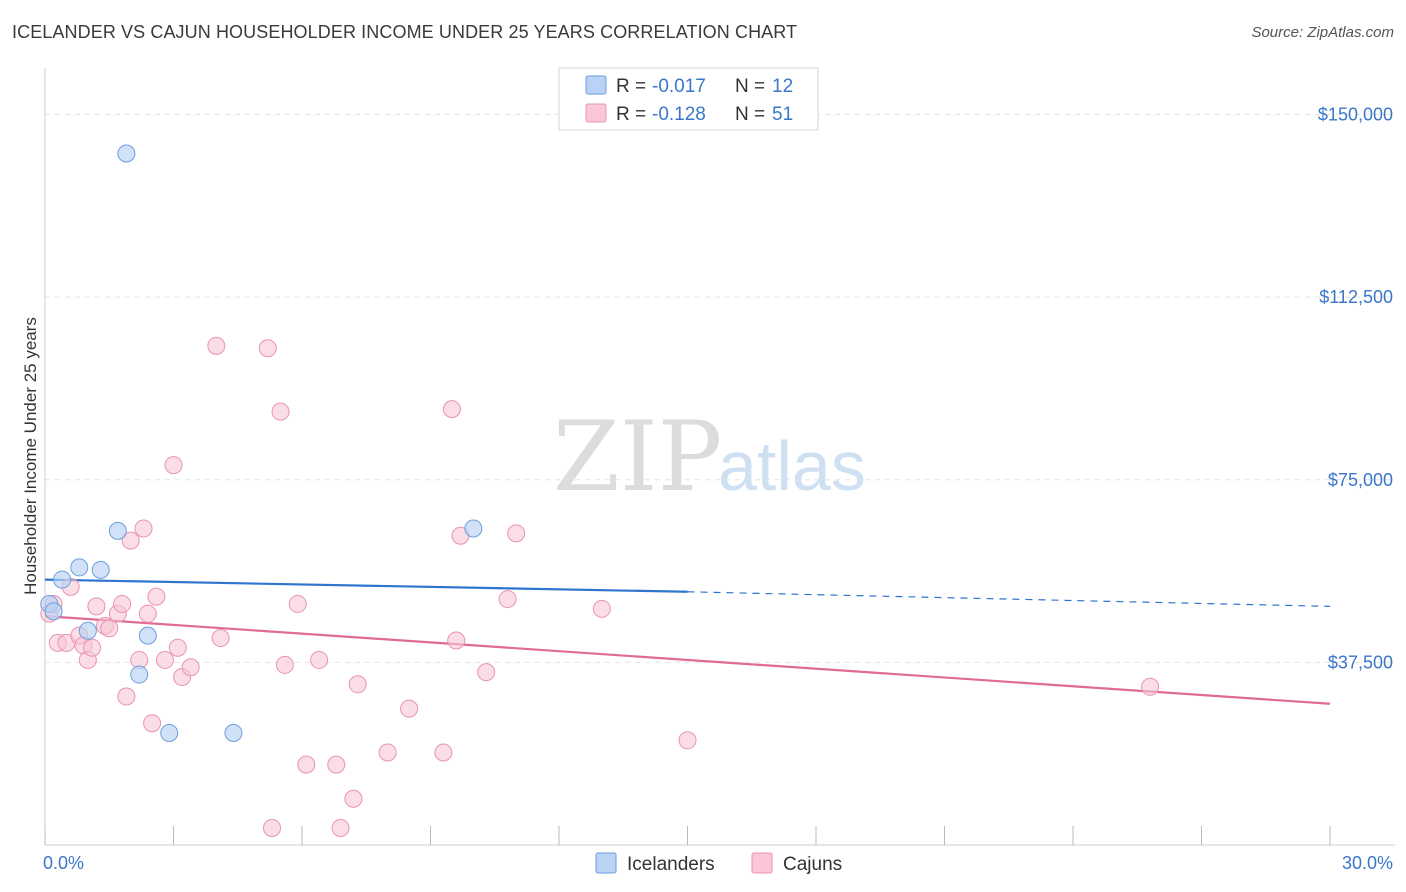  What do you see at coordinates (637, 457) in the screenshot?
I see `watermark-zip: ZIP` at bounding box center [637, 457].